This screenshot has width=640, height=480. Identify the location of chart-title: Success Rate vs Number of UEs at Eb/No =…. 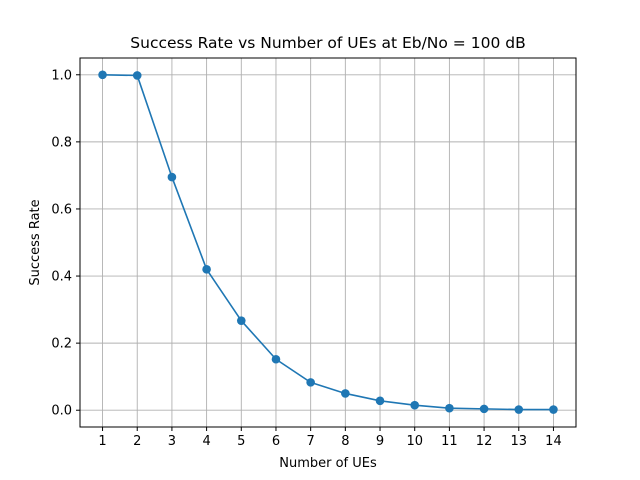
(327, 43).